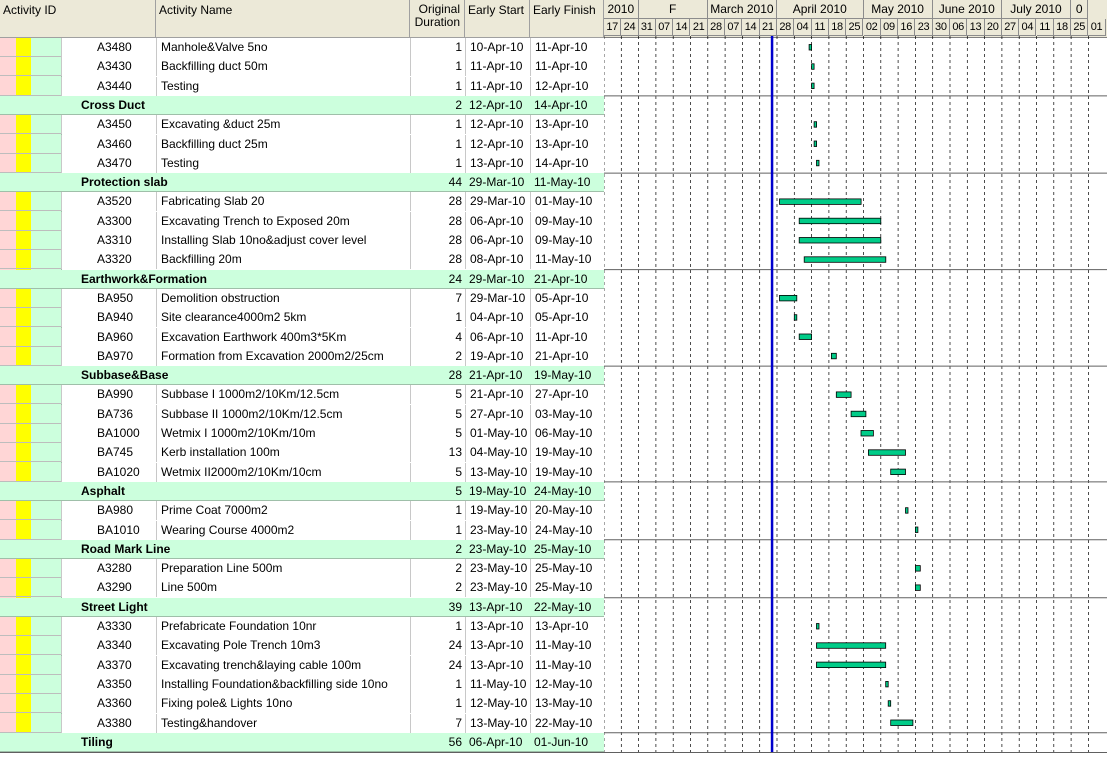 The width and height of the screenshot is (1107, 771). Describe the element at coordinates (567, 395) in the screenshot. I see `early-finish: 27-Apr-10` at that location.